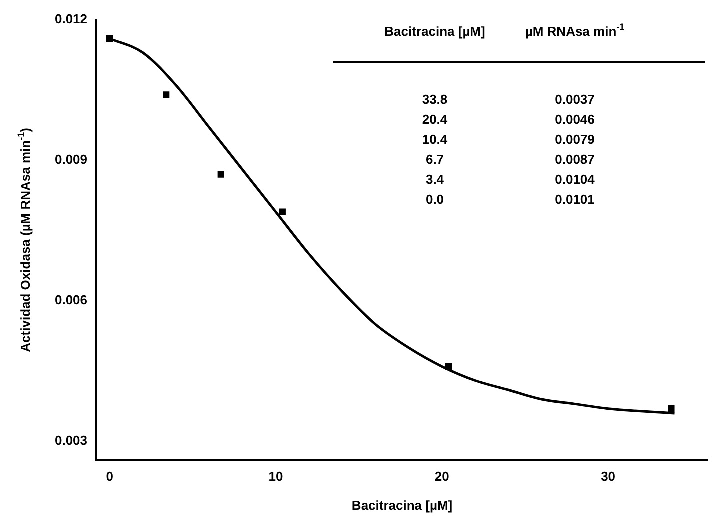 This screenshot has height=518, width=718. Describe the element at coordinates (71, 19) in the screenshot. I see `y-tick-label: 0.012` at that location.